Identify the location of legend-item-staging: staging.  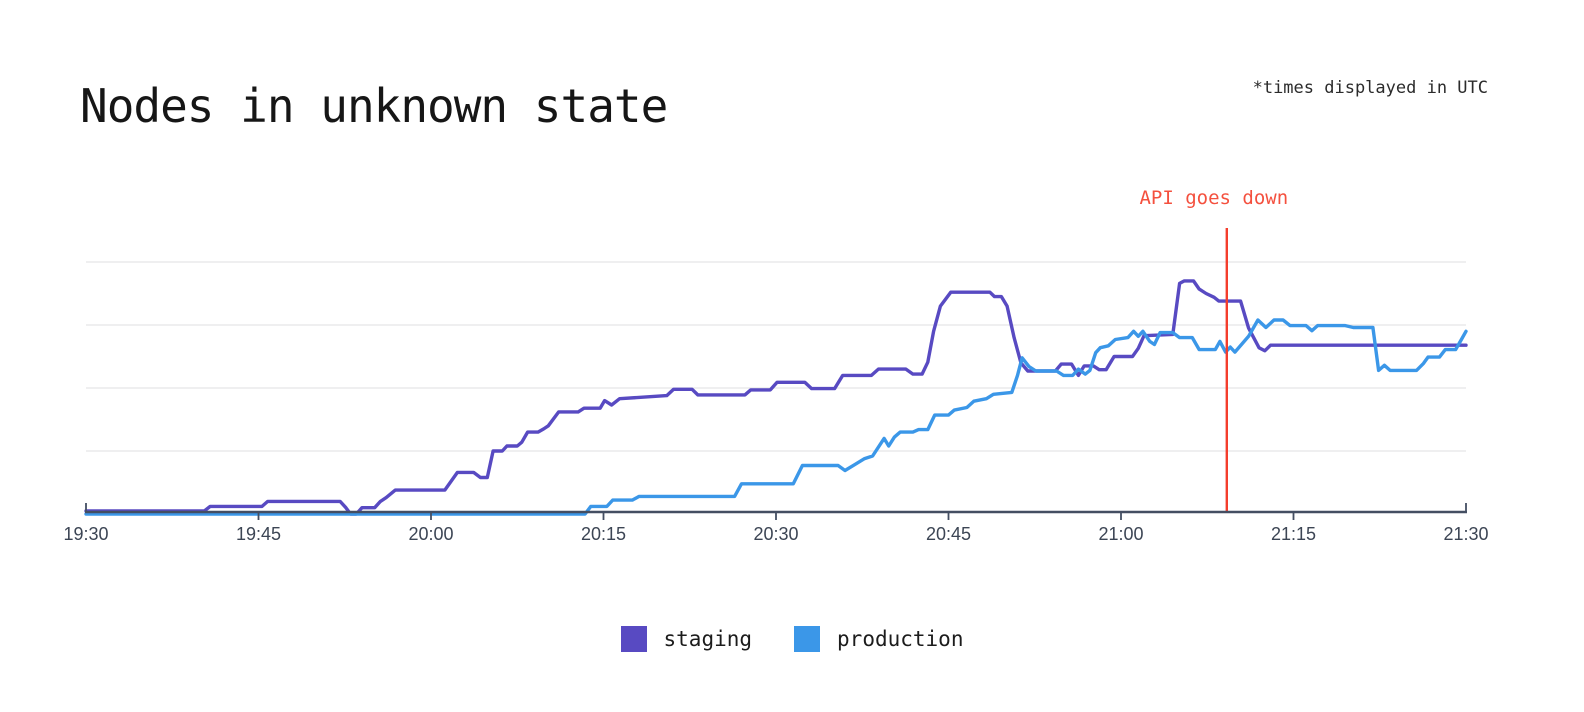
(686, 639).